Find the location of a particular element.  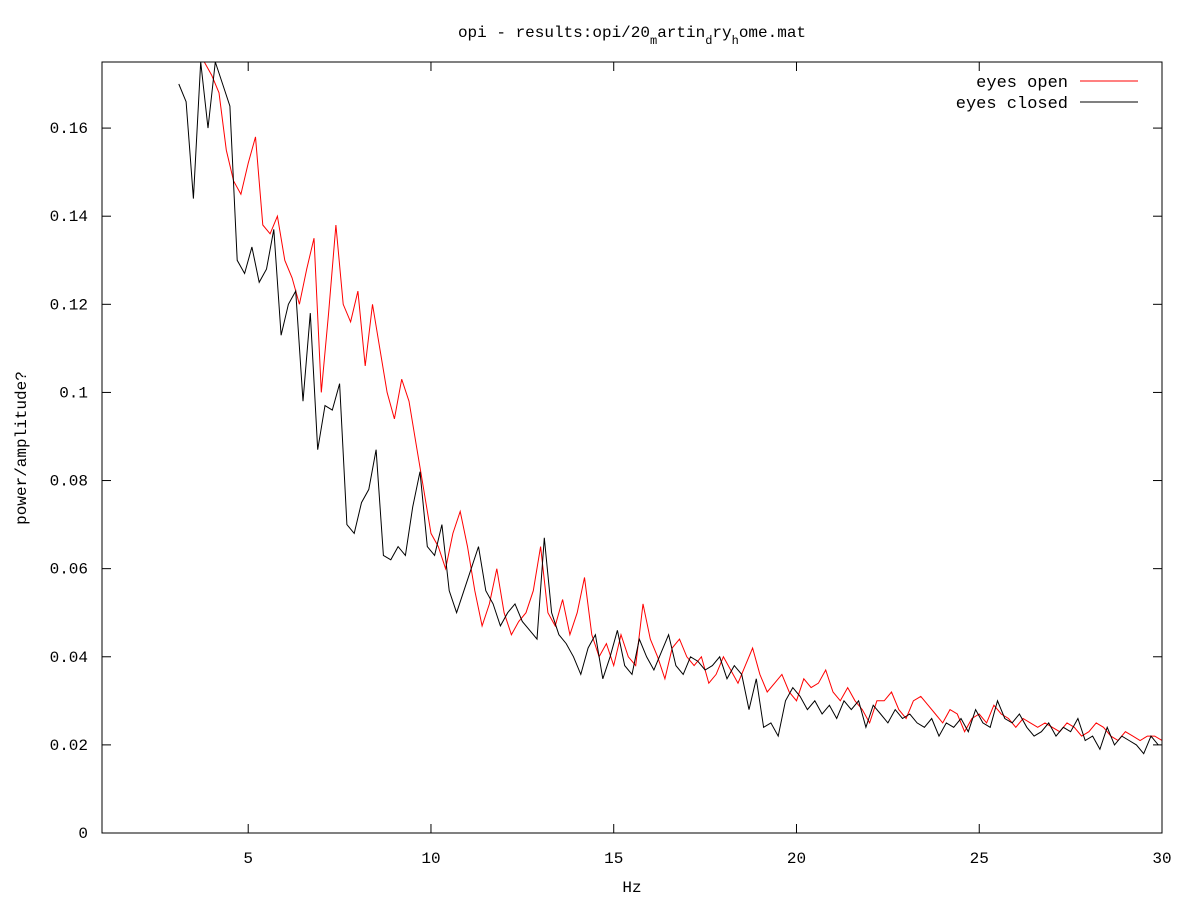

y-tick-label: 0.16 is located at coordinates (69, 129).